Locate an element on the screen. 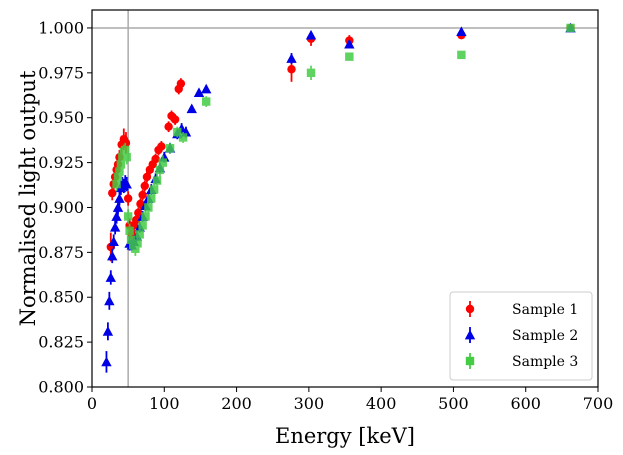 The image size is (623, 455). x-tick-label: 400 is located at coordinates (381, 403).